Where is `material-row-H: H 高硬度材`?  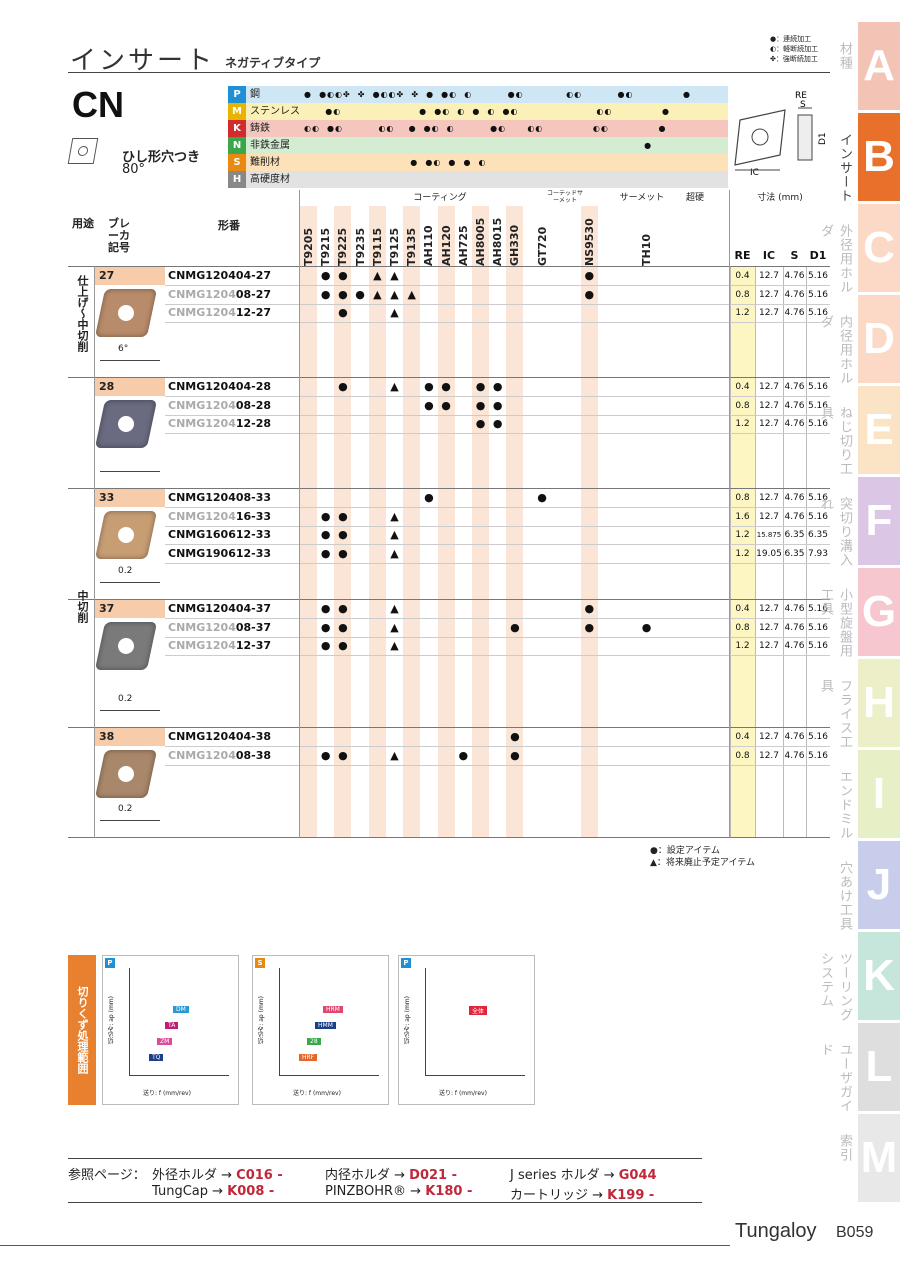 material-row-H: H 高硬度材 is located at coordinates (478, 179).